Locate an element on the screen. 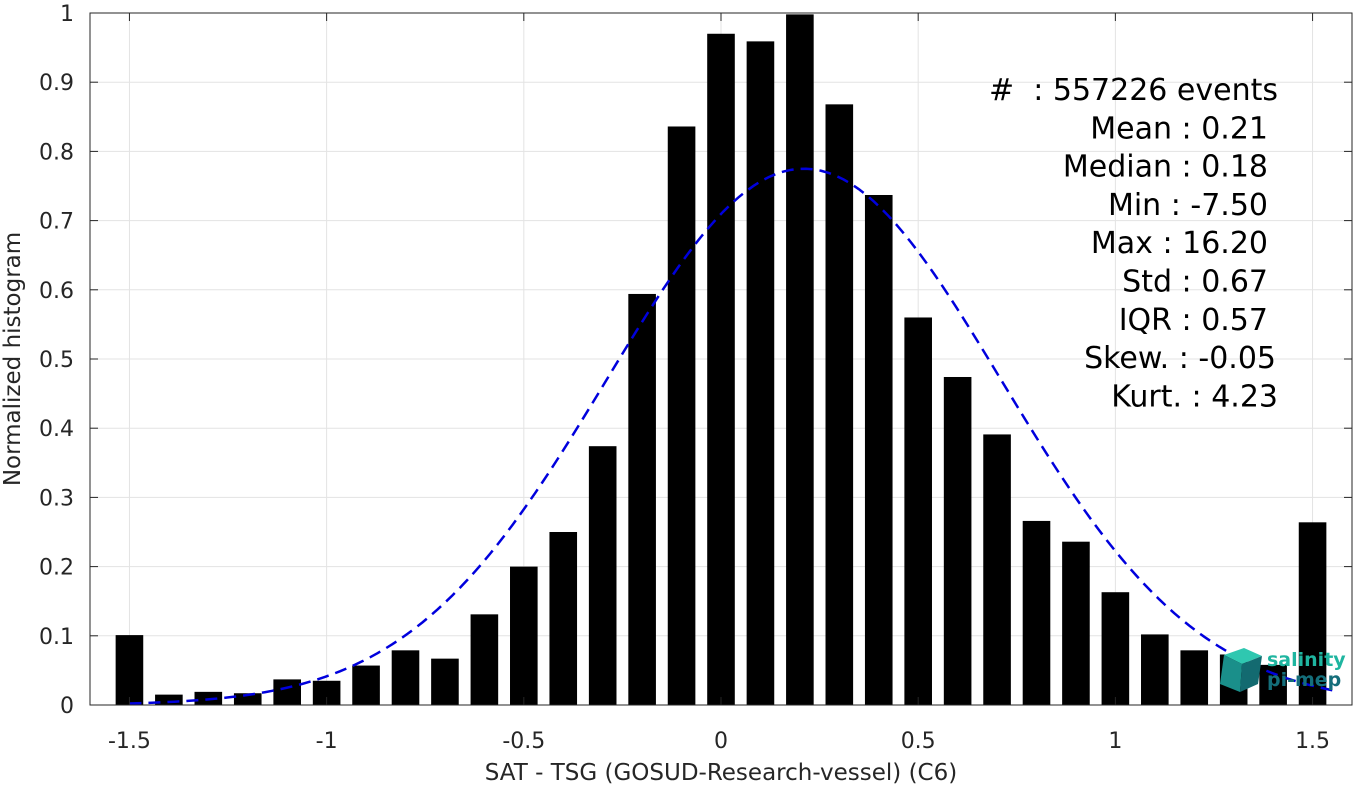 This screenshot has height=785, width=1367. cube-icon is located at coordinates (1241, 670).